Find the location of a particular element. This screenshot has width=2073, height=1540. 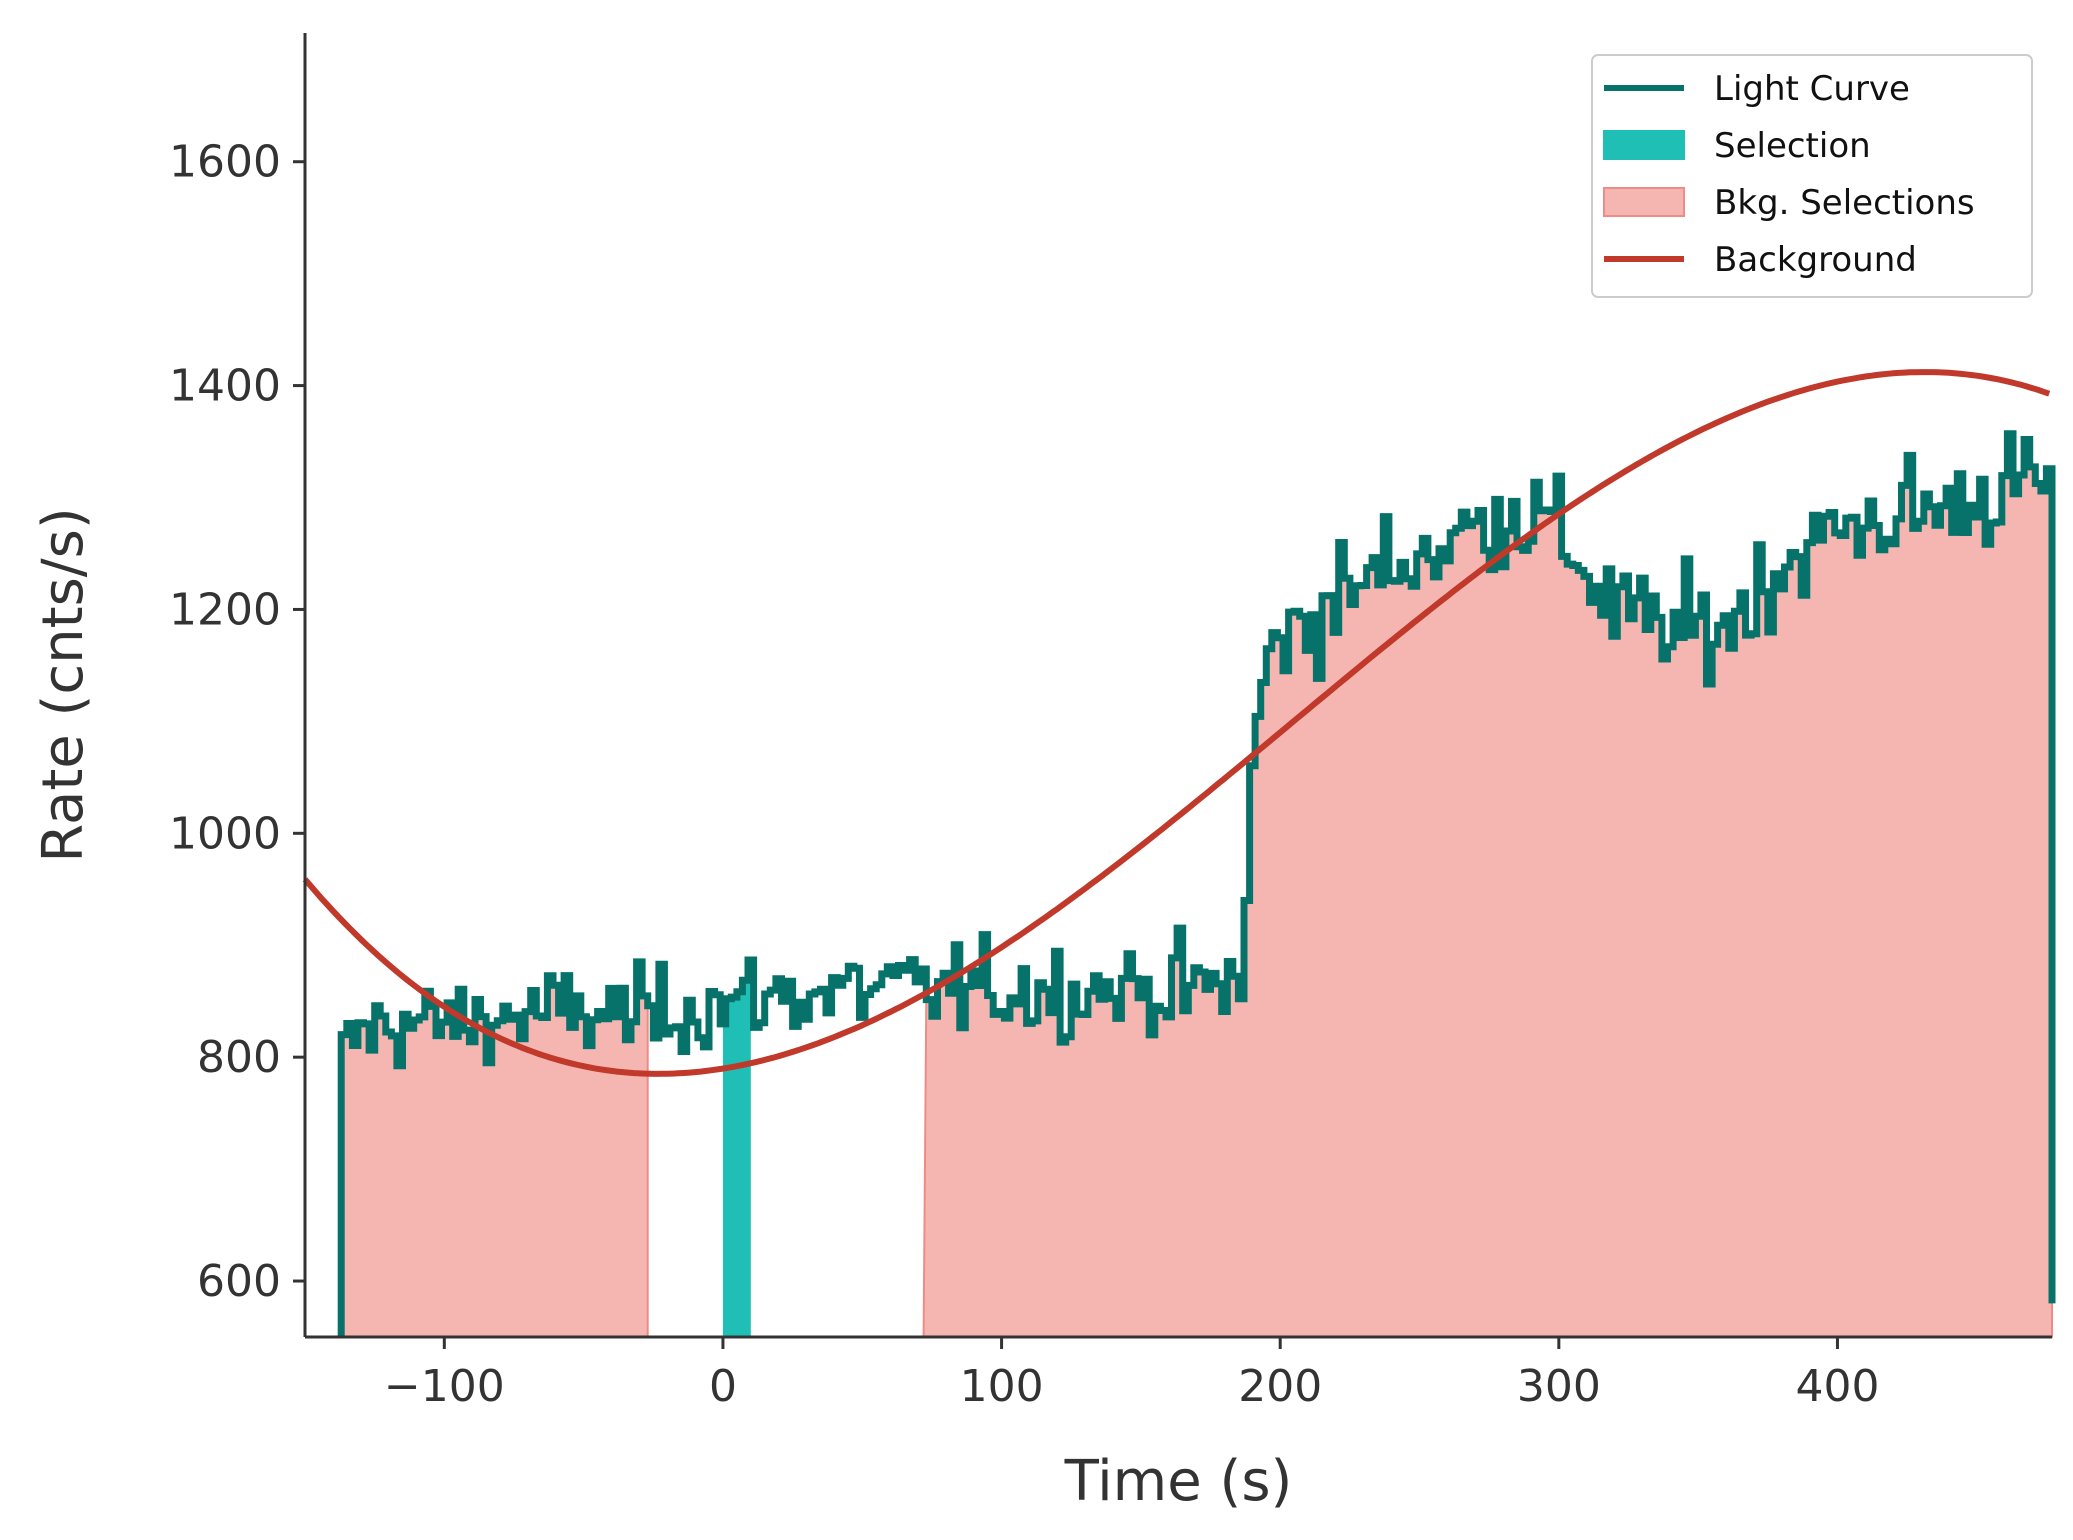

y-tick-label: 1600 is located at coordinates (225, 162).